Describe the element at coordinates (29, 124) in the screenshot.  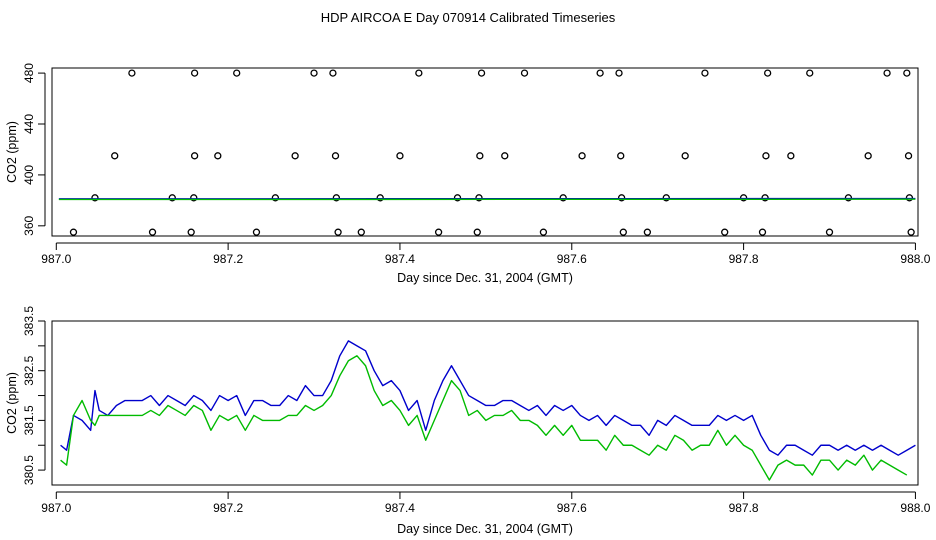
I see `y-tick-label: 440` at that location.